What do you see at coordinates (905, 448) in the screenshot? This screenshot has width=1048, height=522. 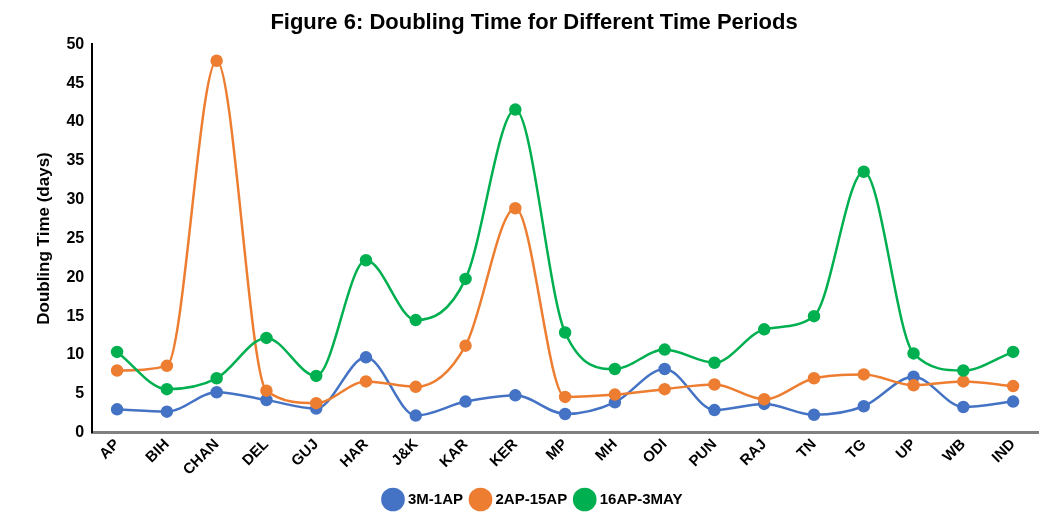 I see `x-tick-label: UP` at bounding box center [905, 448].